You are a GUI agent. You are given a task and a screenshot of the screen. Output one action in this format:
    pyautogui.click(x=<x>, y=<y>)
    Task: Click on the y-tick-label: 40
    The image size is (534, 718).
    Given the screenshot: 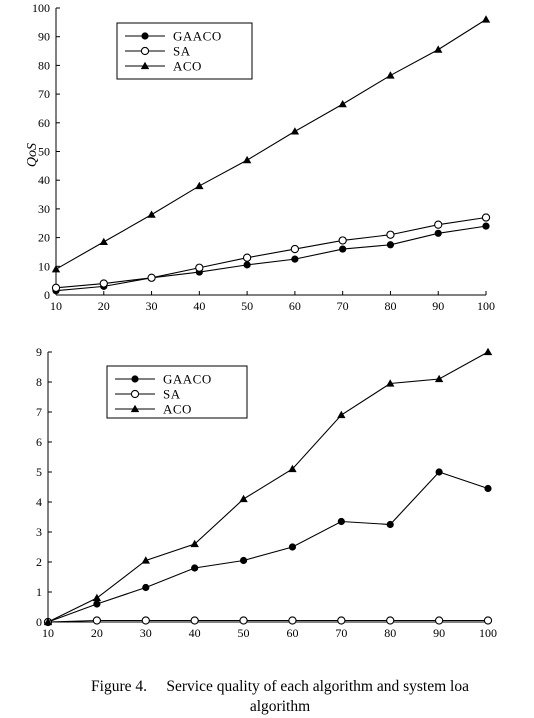 What is the action you would take?
    pyautogui.click(x=44, y=180)
    